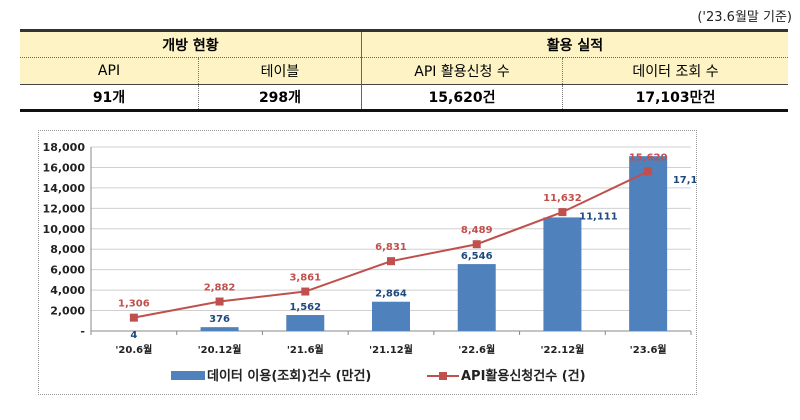 This screenshot has width=800, height=420. I want to click on x-tick-label: '21.12월, so click(391, 350).